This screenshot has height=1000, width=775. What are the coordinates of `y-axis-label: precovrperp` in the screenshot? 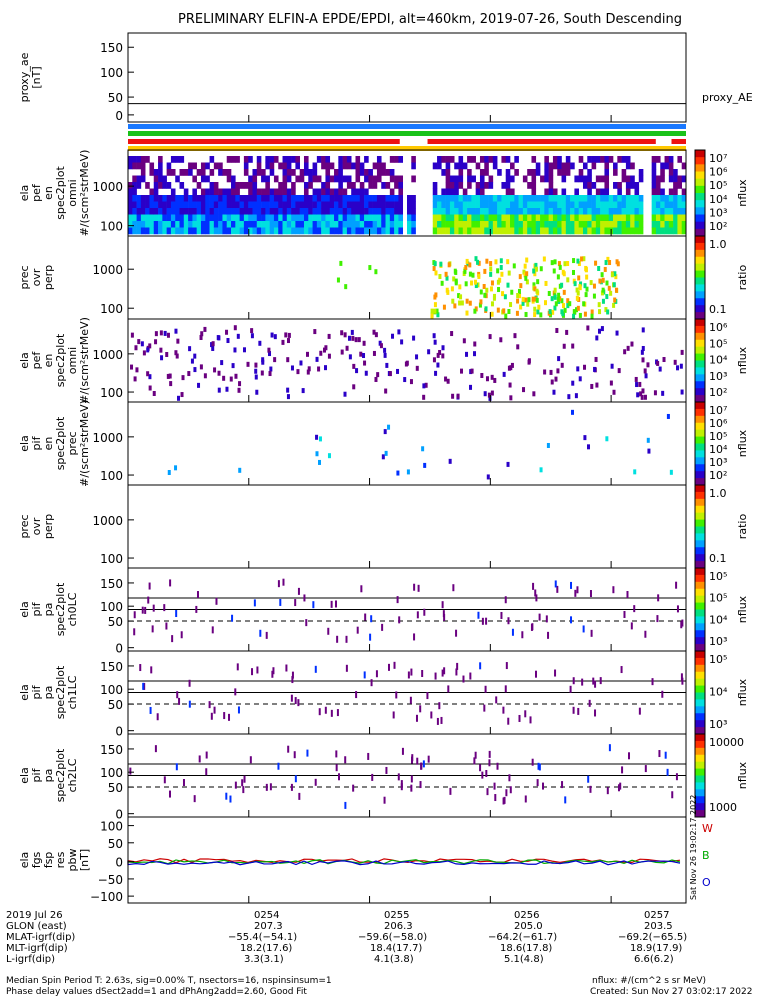 It's located at (36, 277).